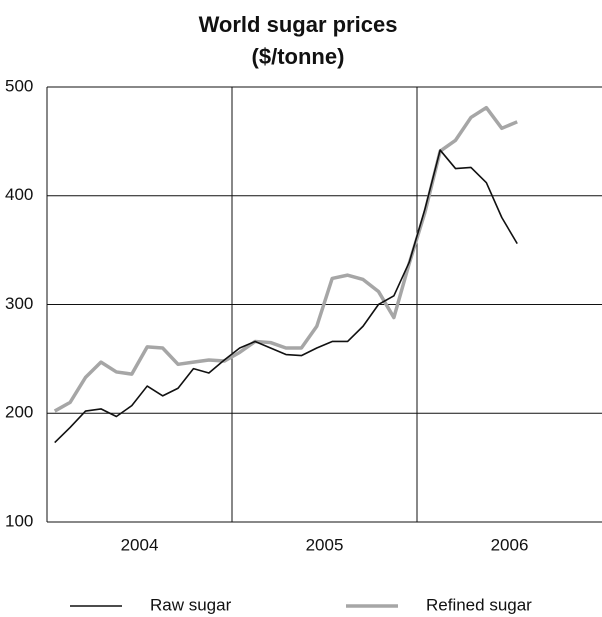  I want to click on x-tick-label: 2005, so click(325, 544).